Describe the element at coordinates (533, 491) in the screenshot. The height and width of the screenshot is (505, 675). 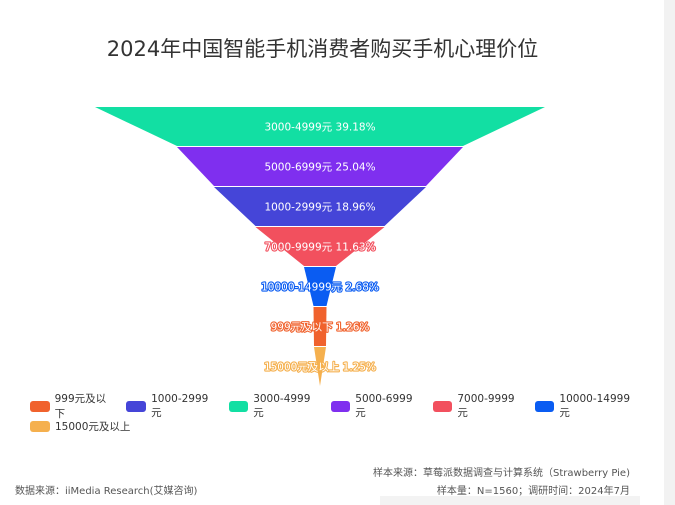
I see `sample-info-note: 样本量：N=1560；调研时间：2024年7月` at that location.